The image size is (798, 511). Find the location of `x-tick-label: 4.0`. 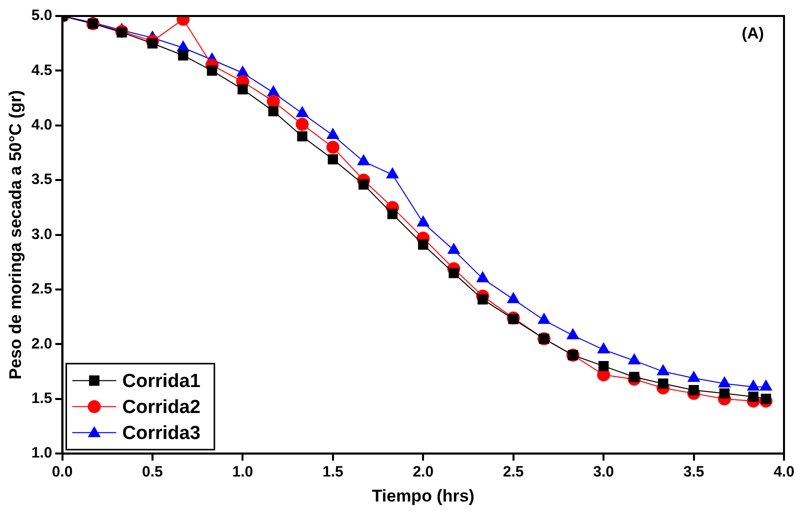

x-tick-label: 4.0 is located at coordinates (784, 472).